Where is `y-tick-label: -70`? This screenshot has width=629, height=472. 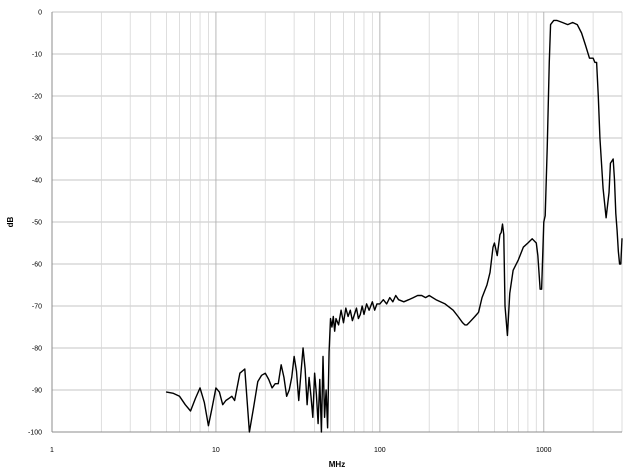
y-tick-label: -70 is located at coordinates (37, 307).